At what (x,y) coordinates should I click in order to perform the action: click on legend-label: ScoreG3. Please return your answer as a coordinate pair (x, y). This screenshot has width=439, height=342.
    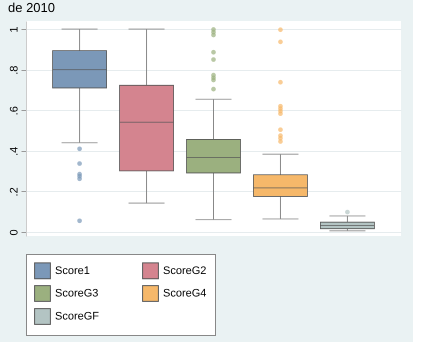
    Looking at the image, I should click on (76, 294).